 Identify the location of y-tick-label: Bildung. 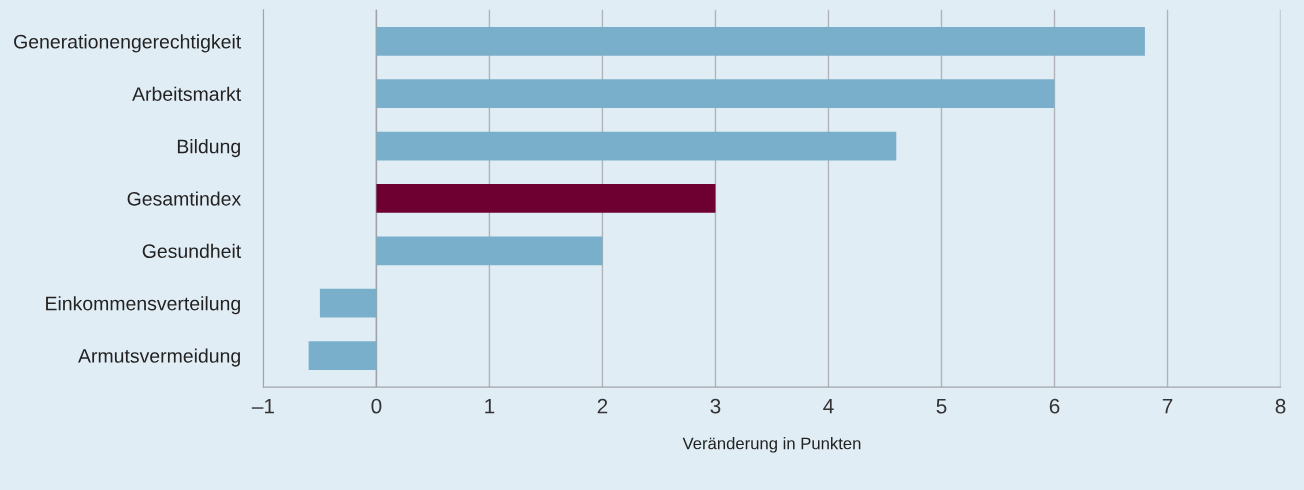
(208, 148).